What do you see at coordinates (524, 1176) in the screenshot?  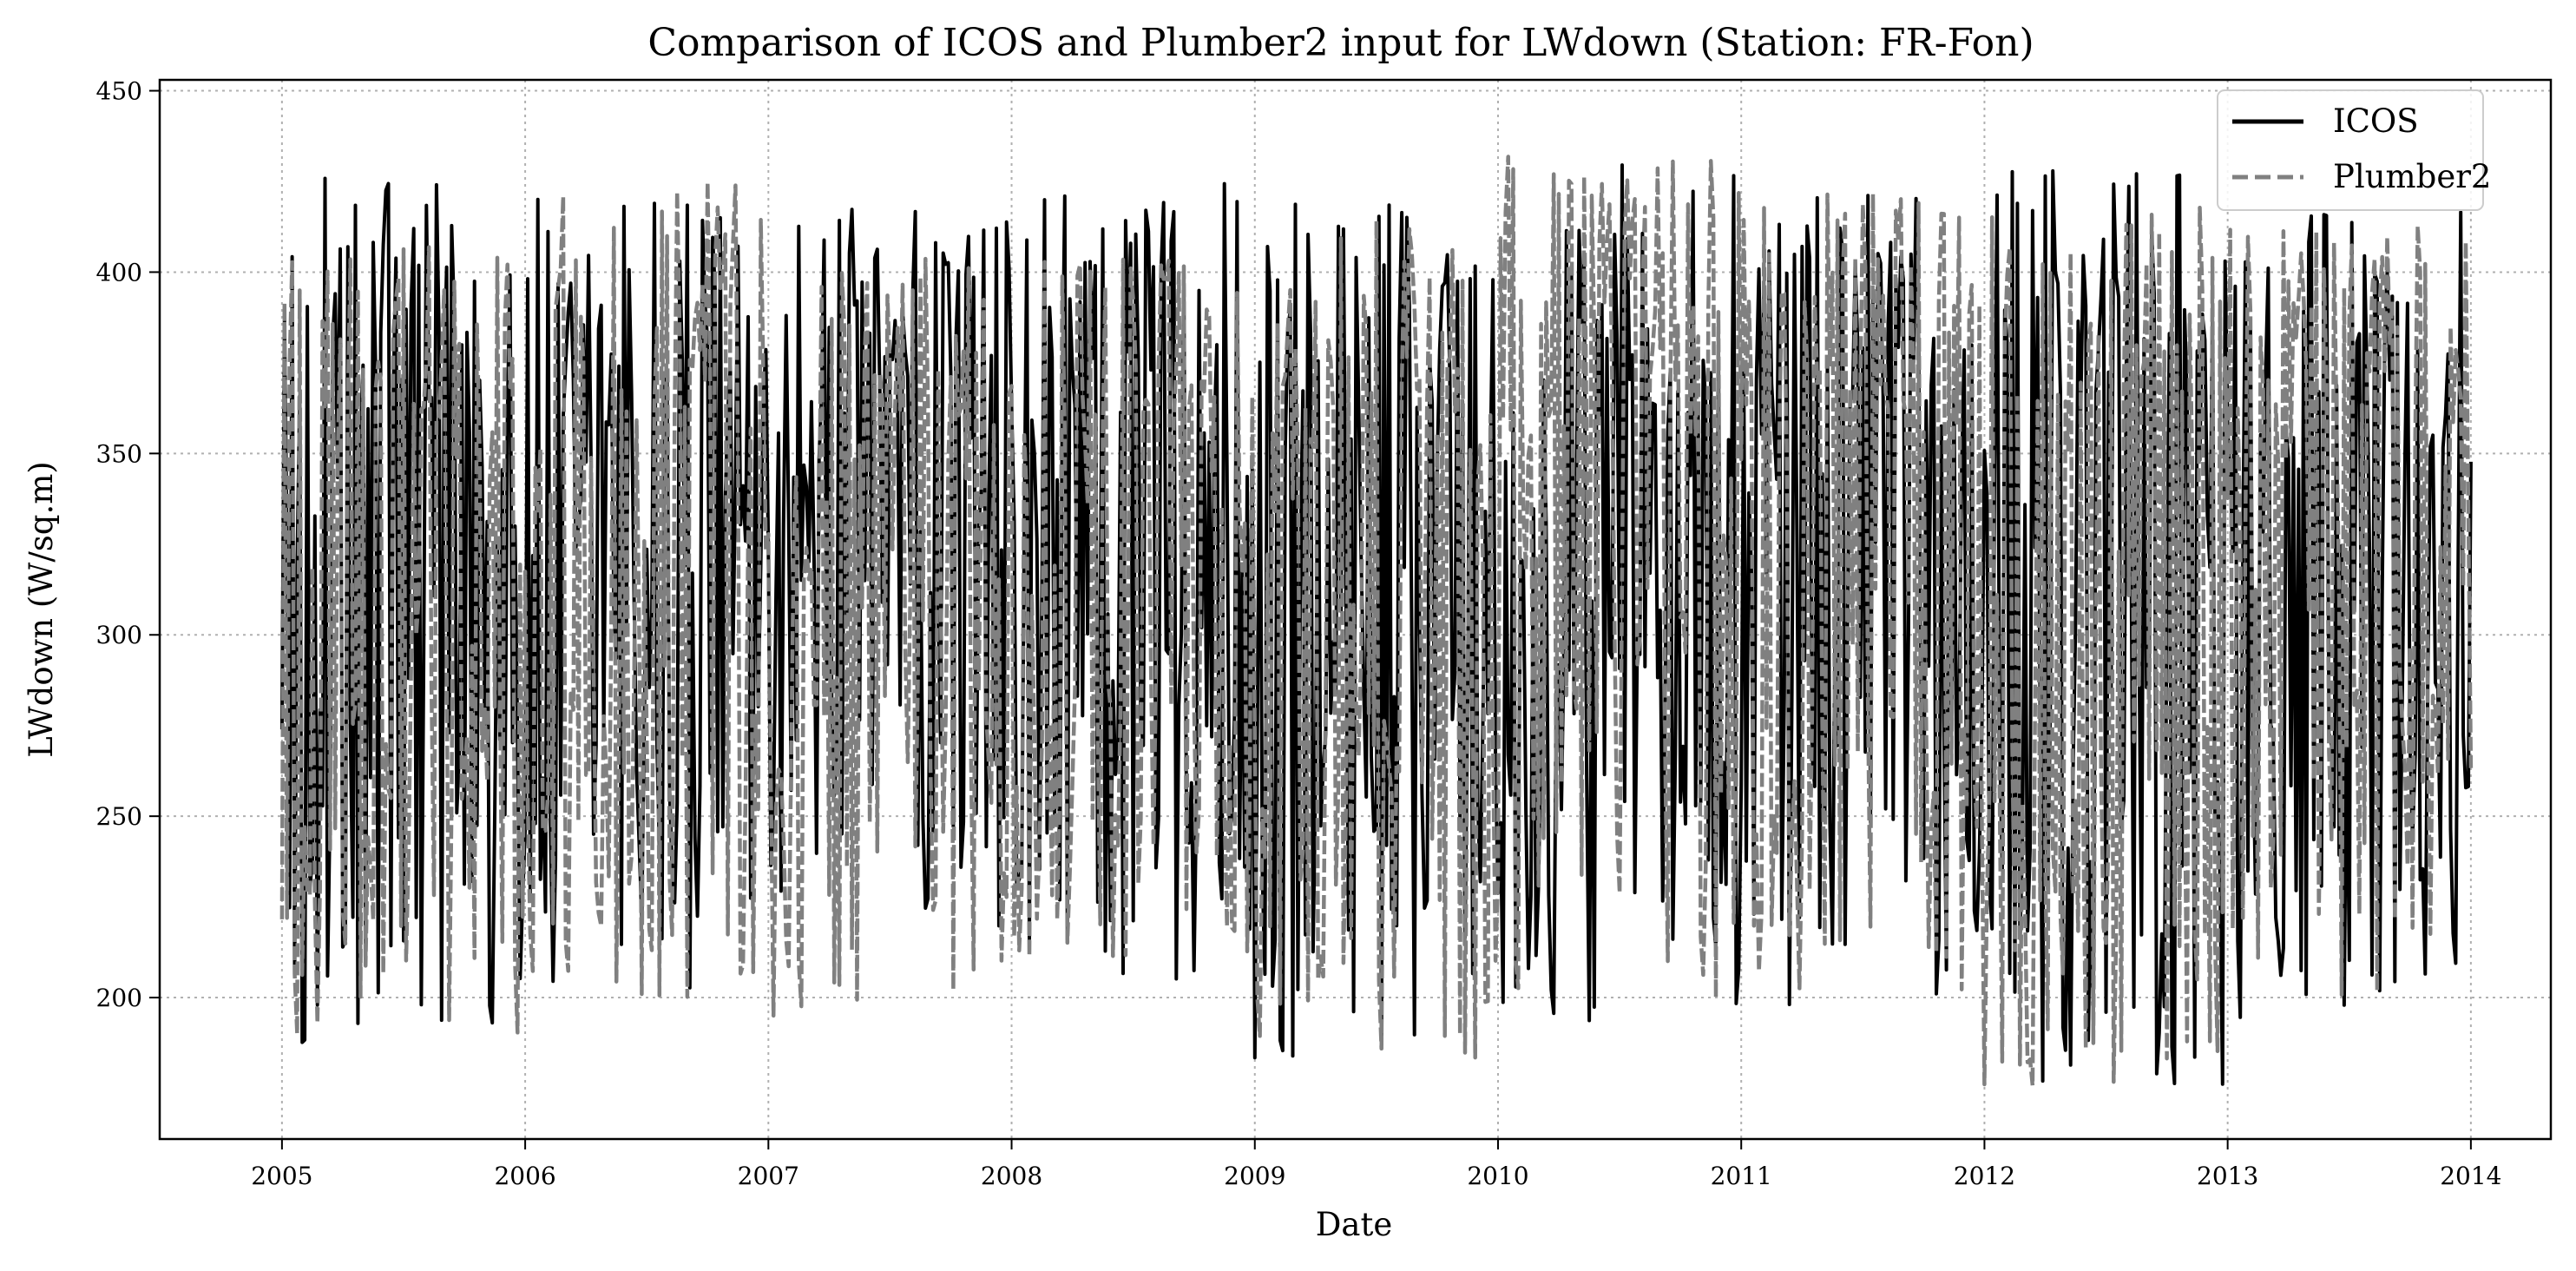 I see `x-tick-label: 2006` at bounding box center [524, 1176].